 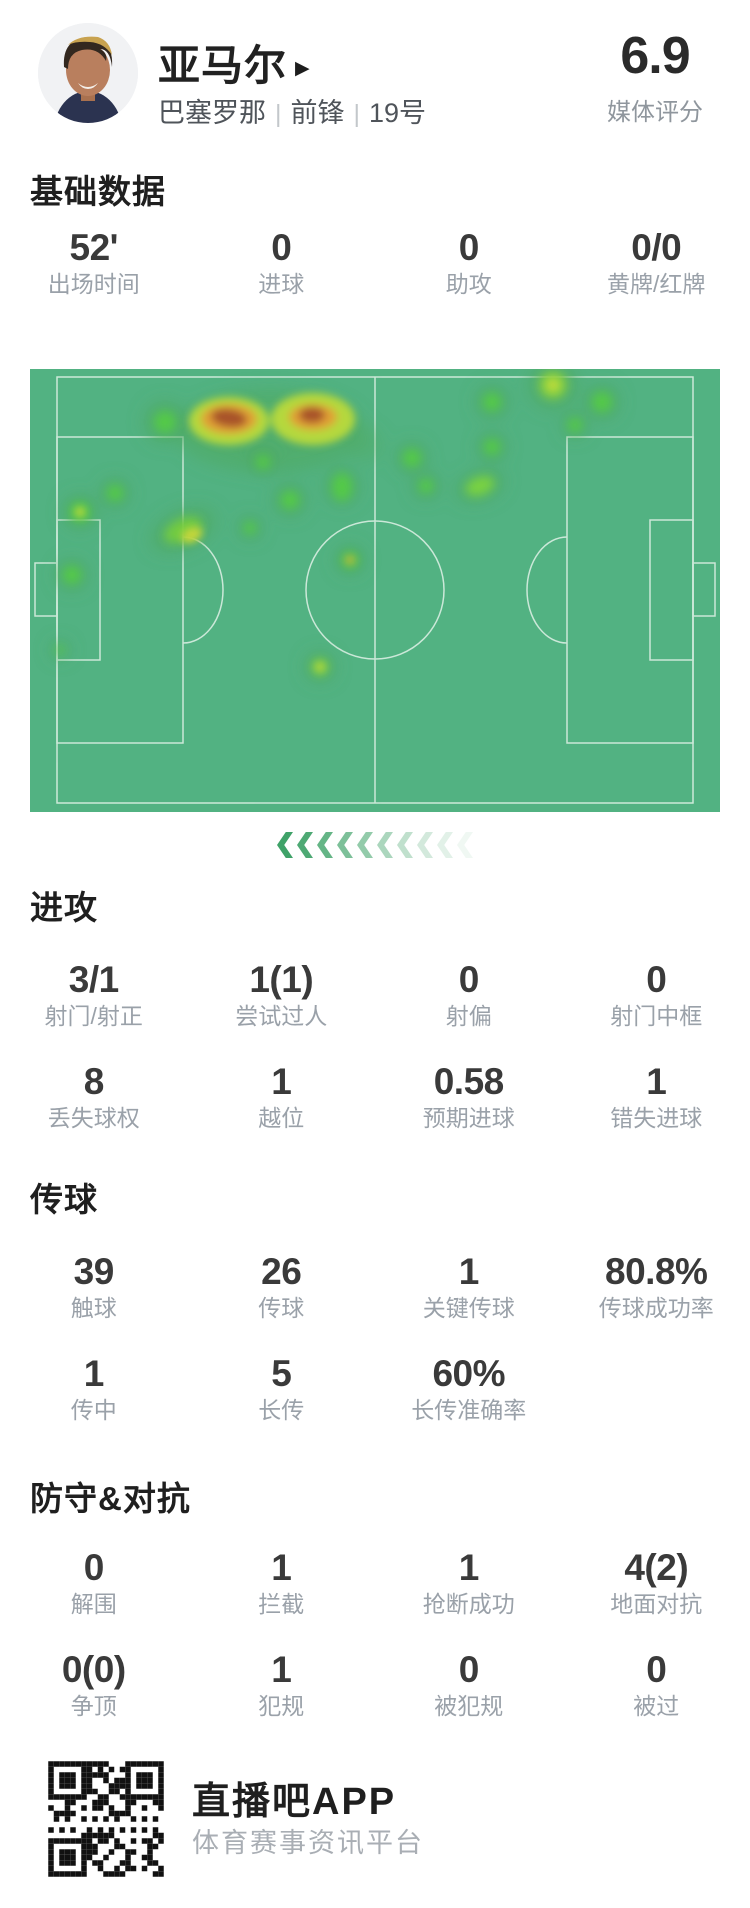 What do you see at coordinates (656, 1308) in the screenshot?
I see `stat-label: 传球成功率` at bounding box center [656, 1308].